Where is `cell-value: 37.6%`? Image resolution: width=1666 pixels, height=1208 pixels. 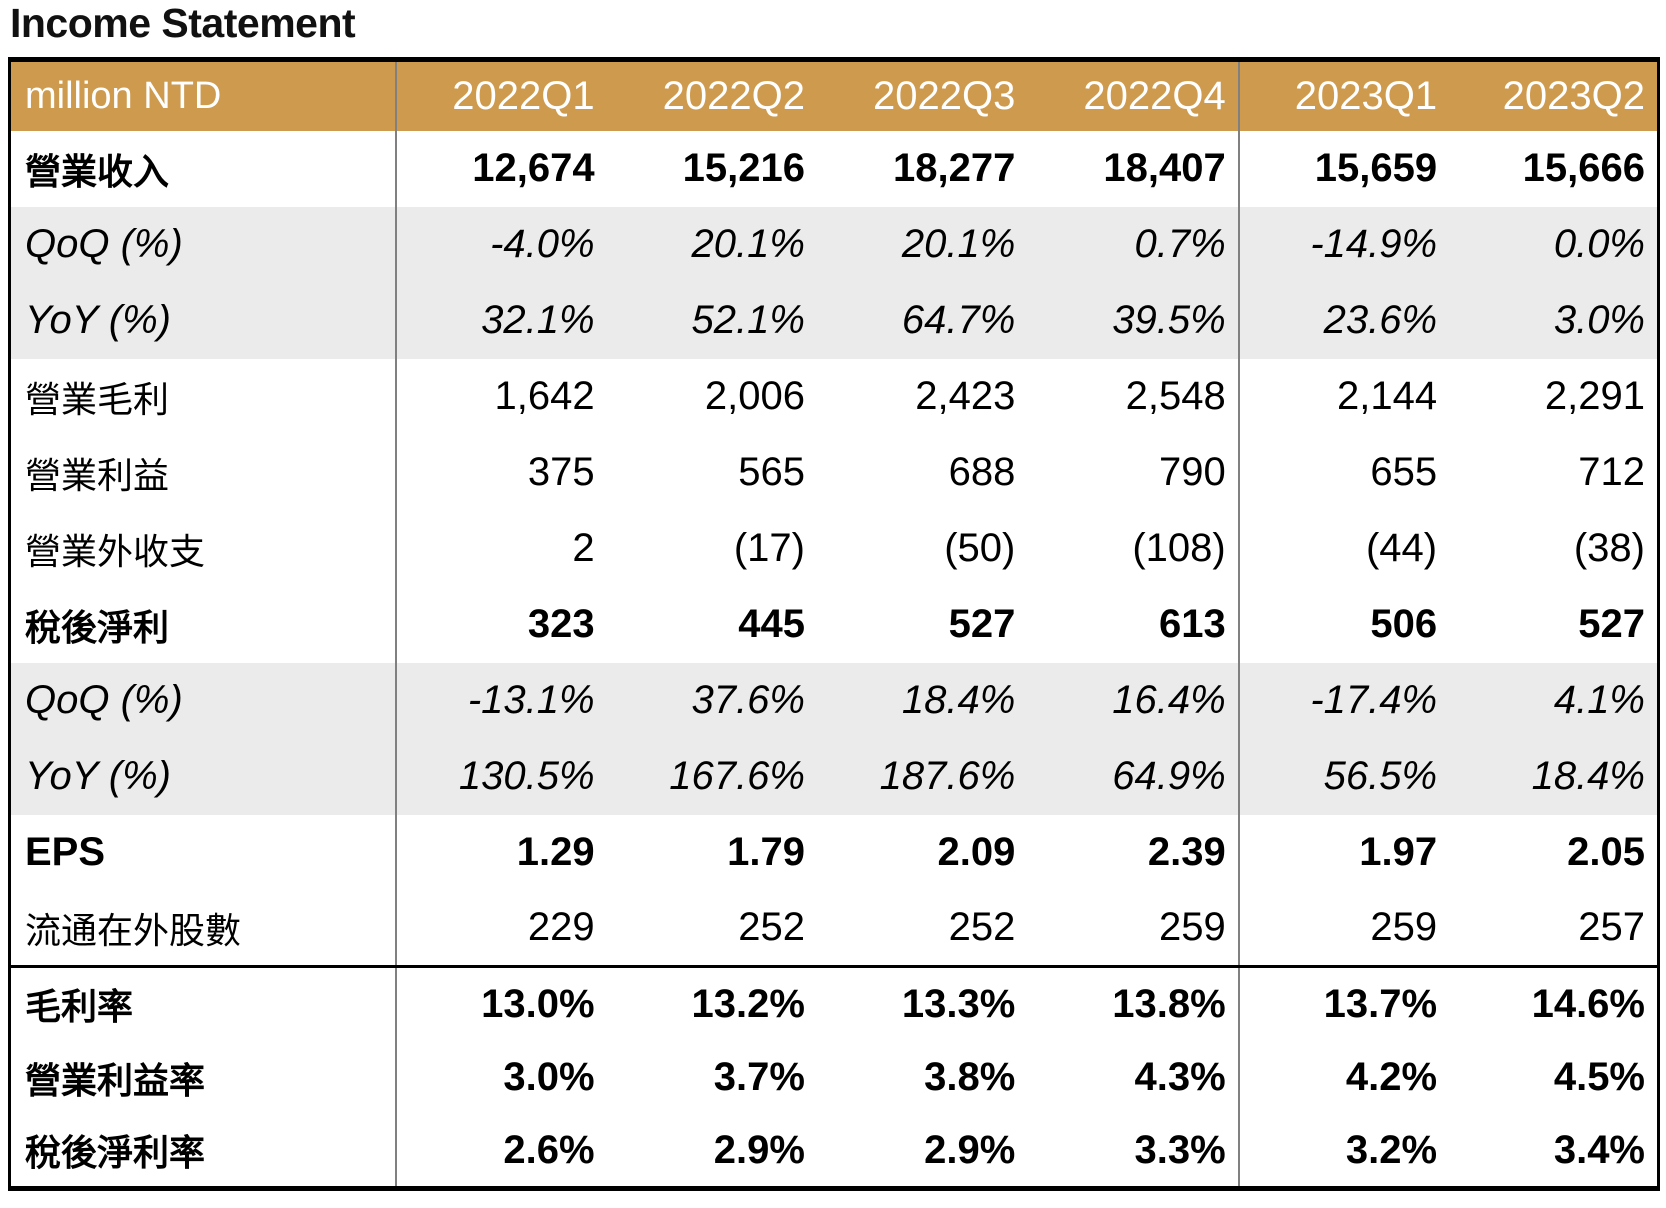
cell-value: 37.6% is located at coordinates (748, 700).